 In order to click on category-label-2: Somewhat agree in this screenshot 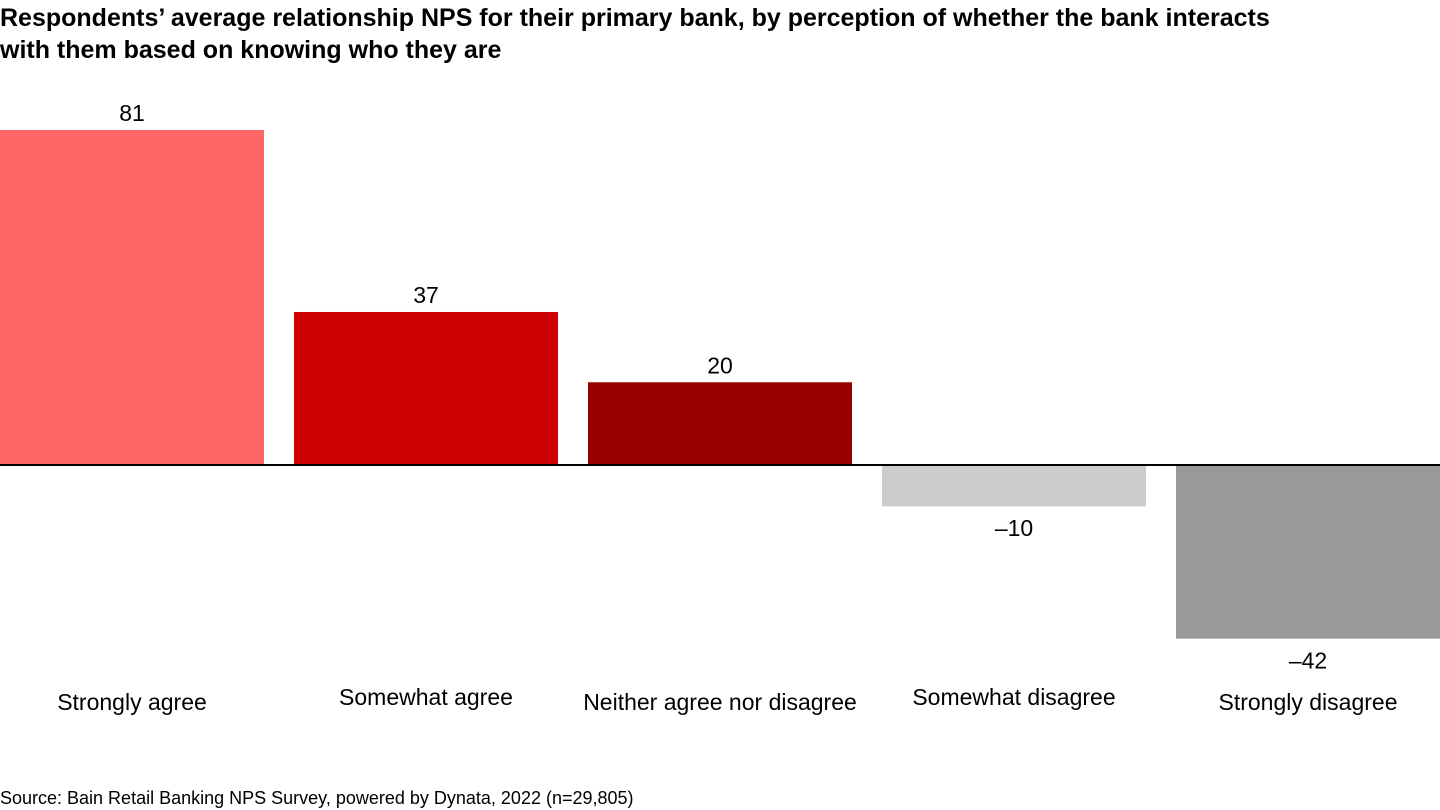, I will do `click(426, 697)`.